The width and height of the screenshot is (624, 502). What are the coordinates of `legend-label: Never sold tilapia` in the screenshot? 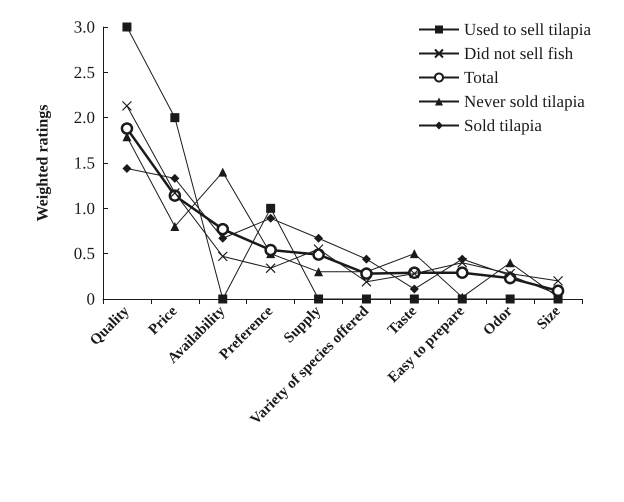 It's located at (525, 101).